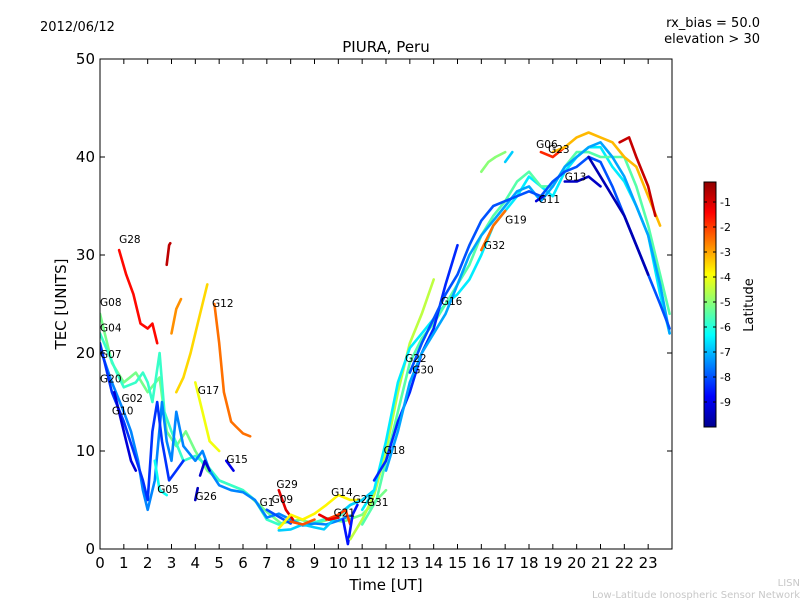 Image resolution: width=800 pixels, height=604 pixels. Describe the element at coordinates (552, 563) in the screenshot. I see `x-tick-label: 19` at that location.